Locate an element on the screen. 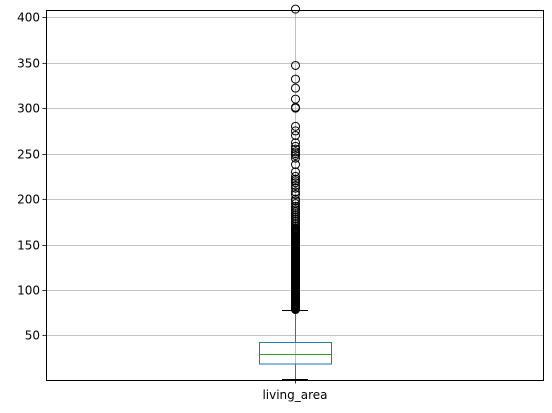 This screenshot has width=552, height=413. y-tick-label: 400 is located at coordinates (28, 18).